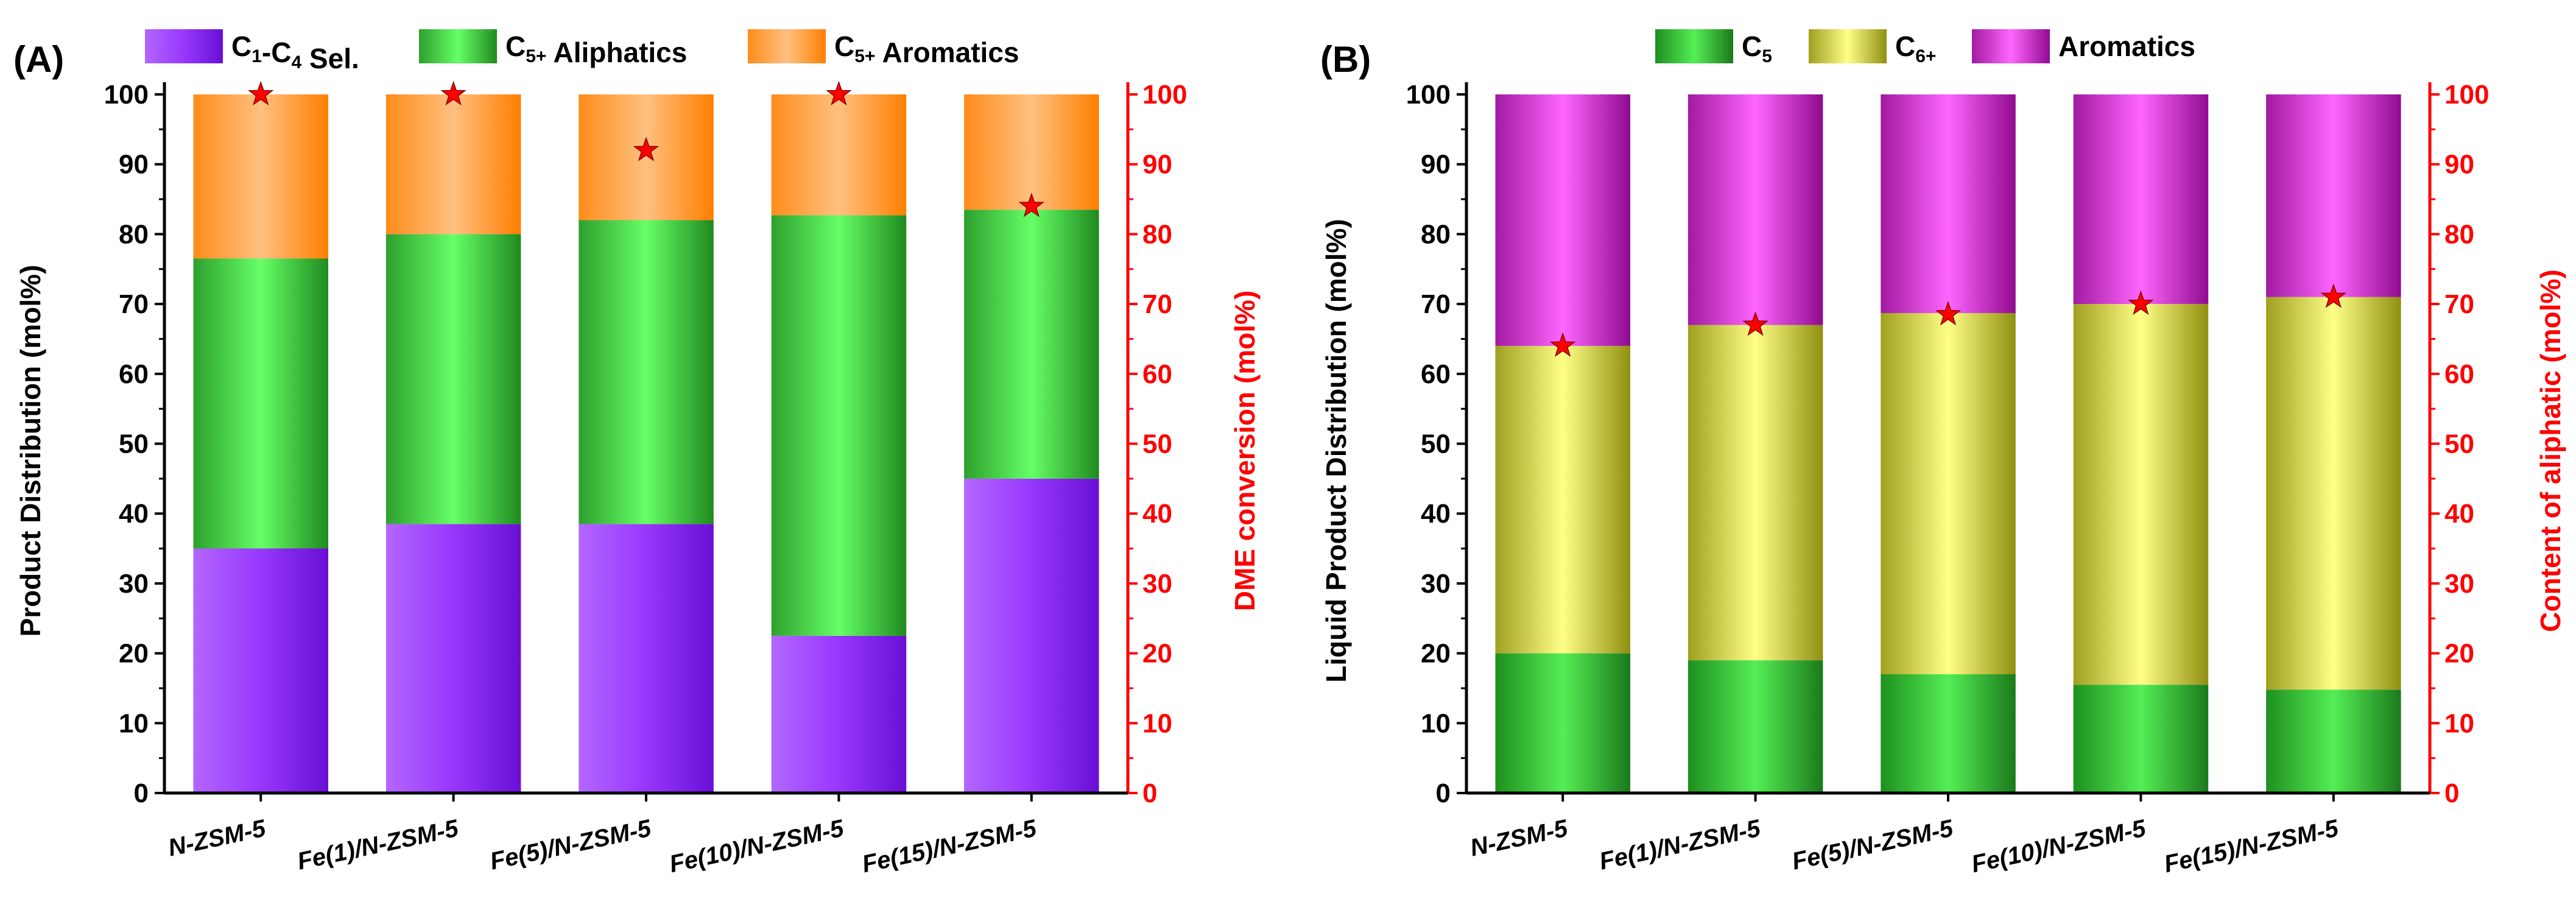  I want to click on panel-a-y-tick-label: 80, so click(134, 234).